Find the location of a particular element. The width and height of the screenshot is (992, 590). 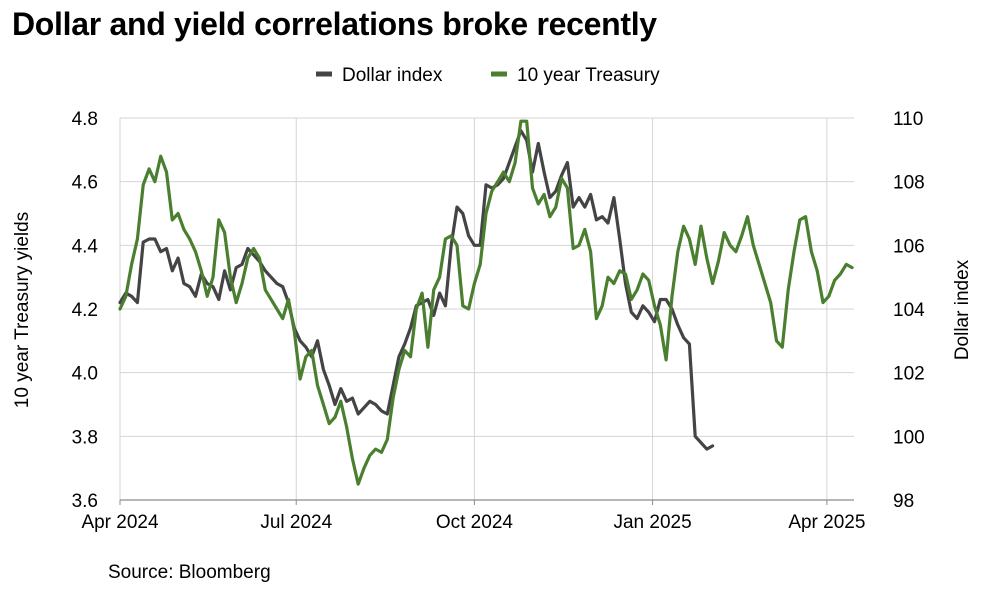

x-axis-ticks: Apr 2024 Jul 2024 Oct 2024 Jan 2025 Apr 2025 is located at coordinates (473, 516).